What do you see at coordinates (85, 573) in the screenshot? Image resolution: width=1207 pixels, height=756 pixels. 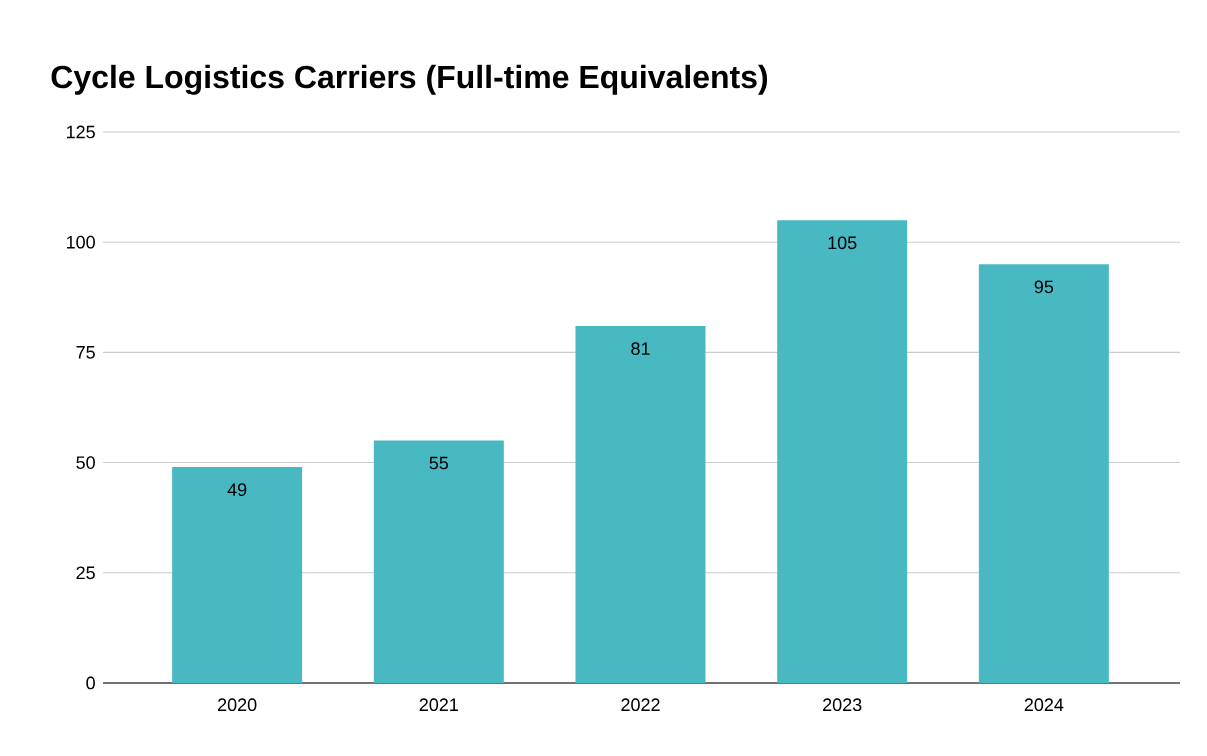 I see `y-tick-label: 25` at bounding box center [85, 573].